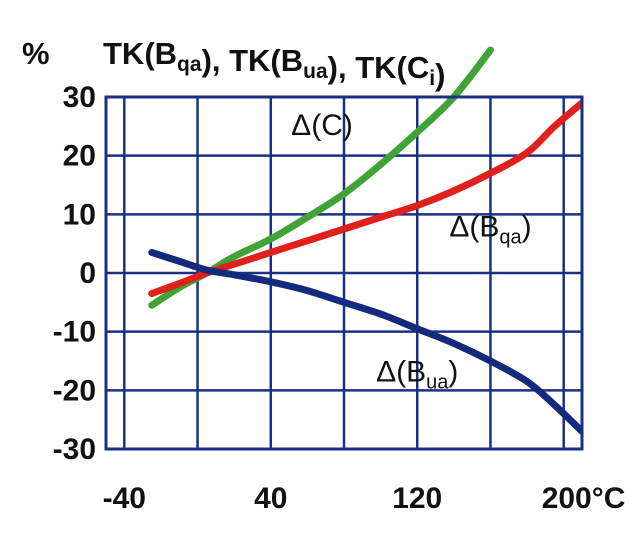 This screenshot has height=552, width=636. What do you see at coordinates (510, 238) in the screenshot?
I see `series-label-sub: qa` at bounding box center [510, 238].